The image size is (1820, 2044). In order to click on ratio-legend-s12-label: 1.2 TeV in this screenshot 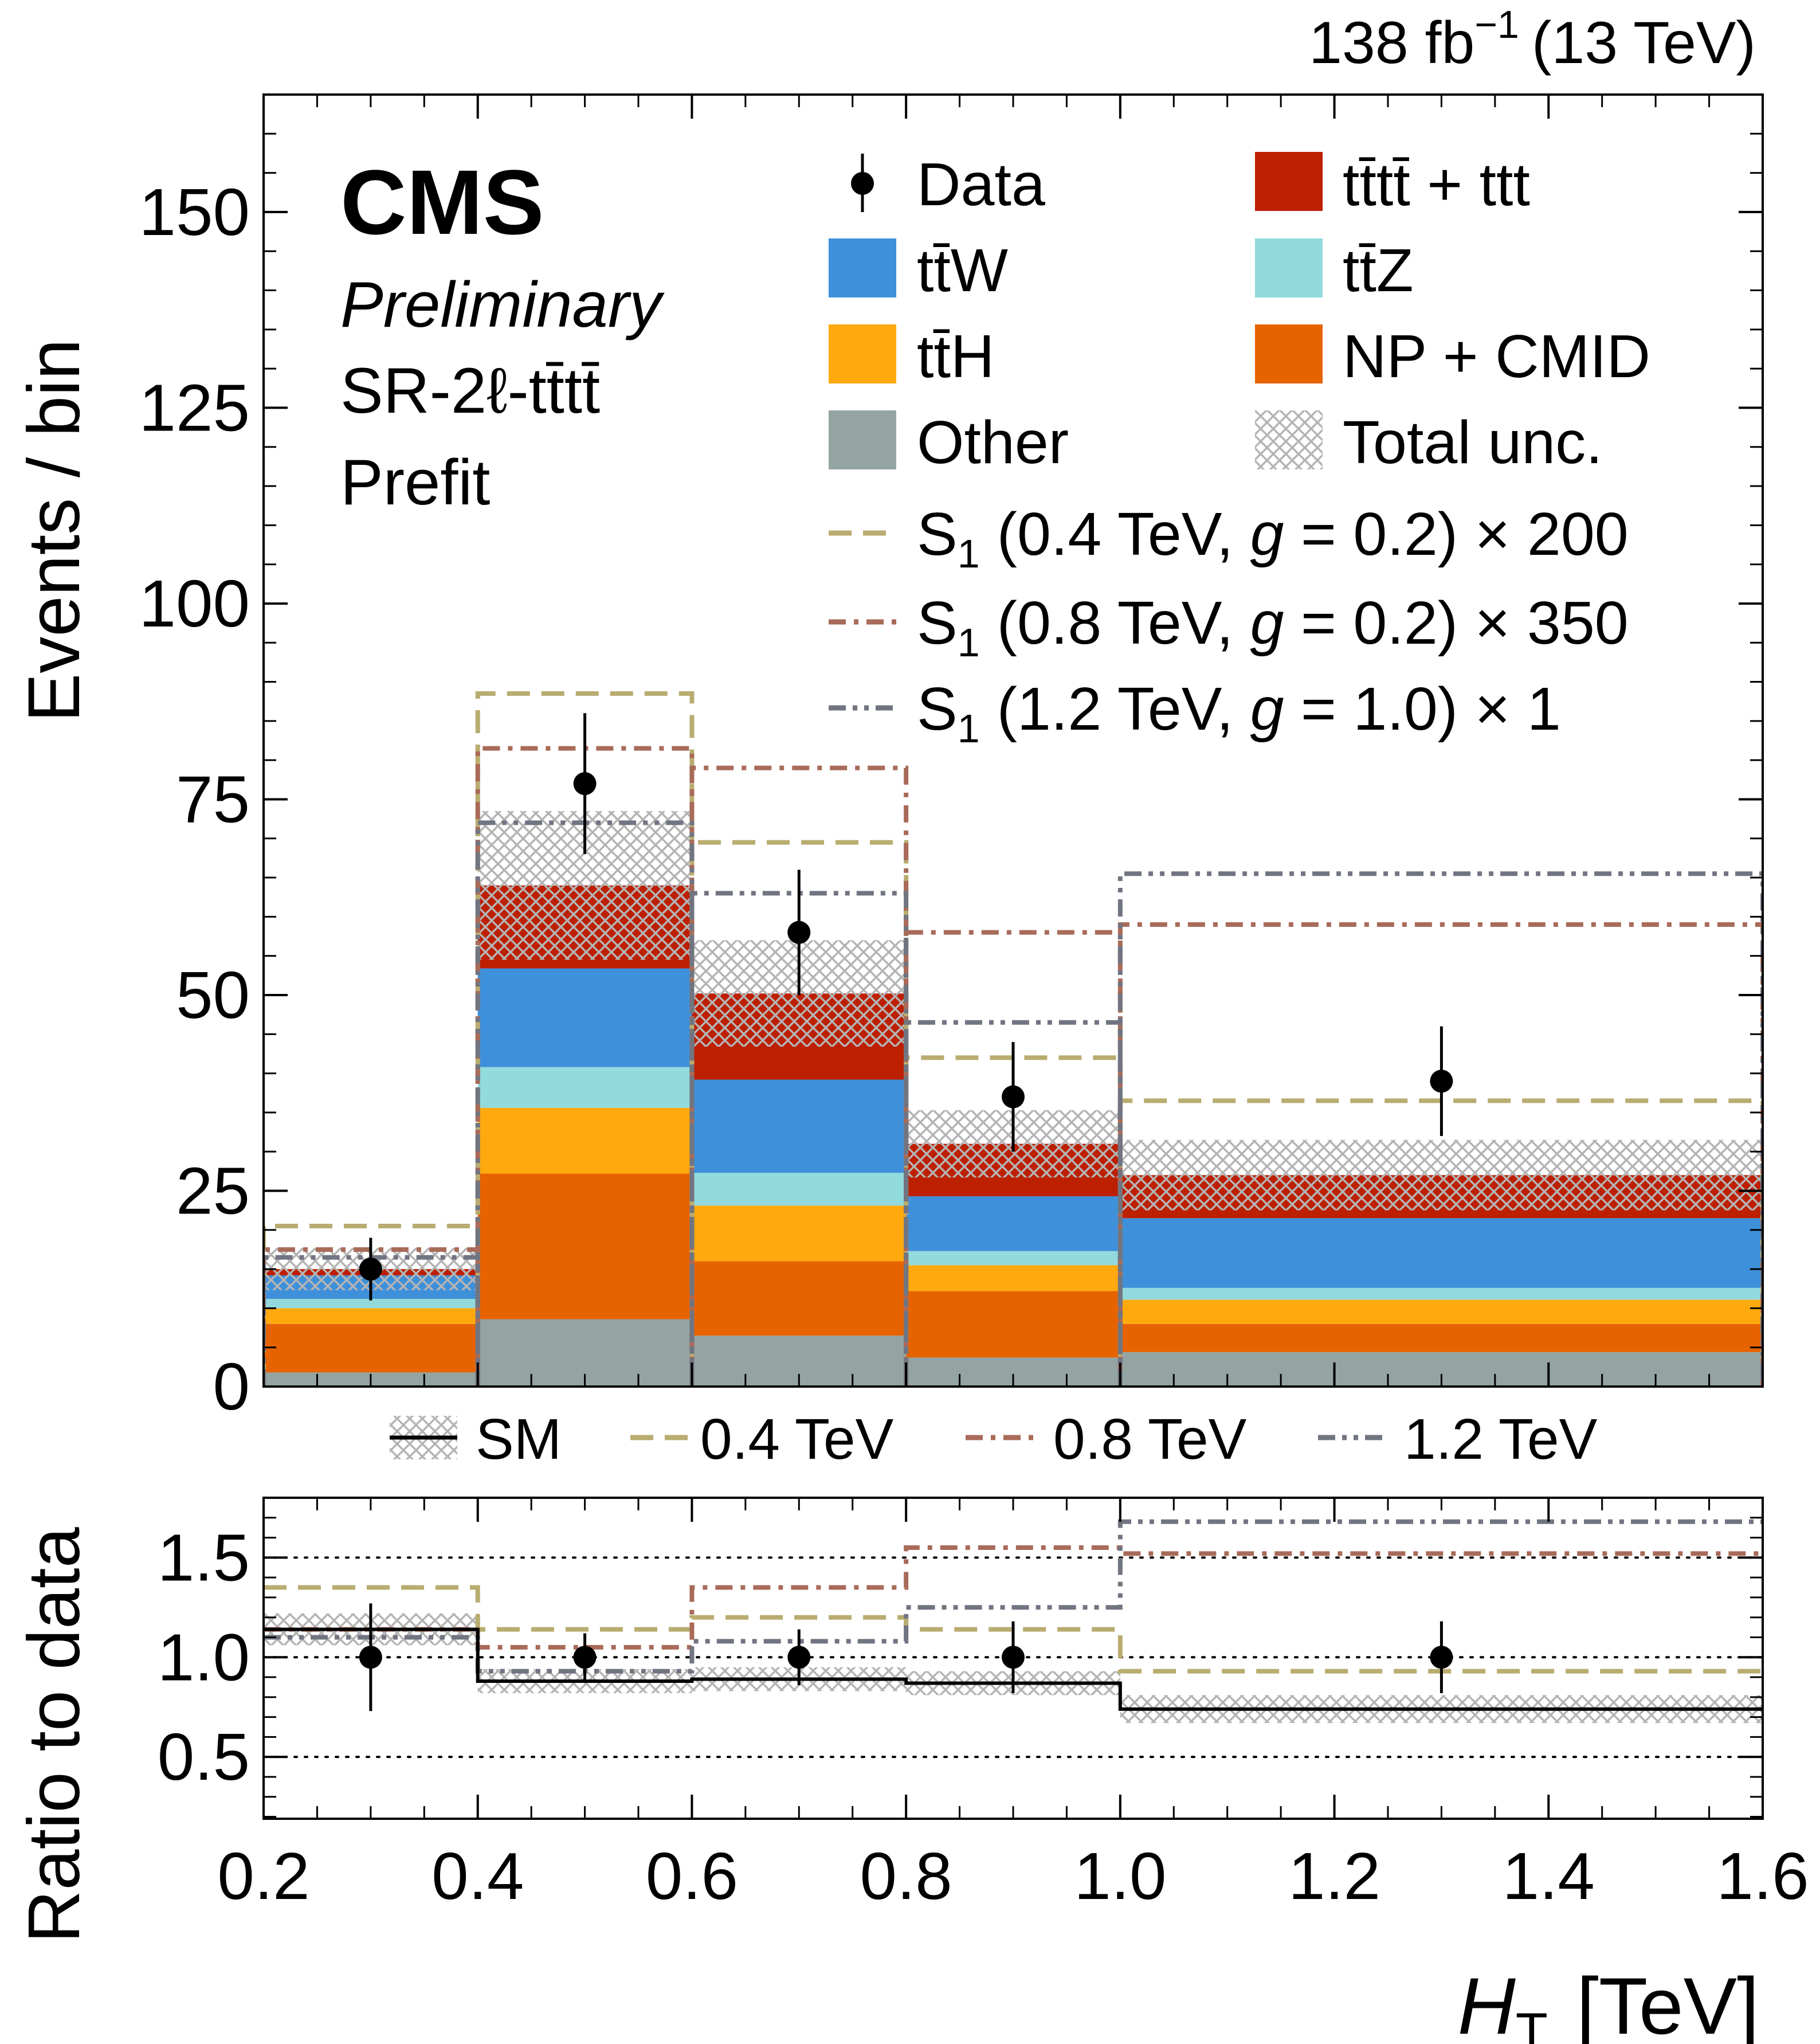, I will do `click(1501, 1439)`.